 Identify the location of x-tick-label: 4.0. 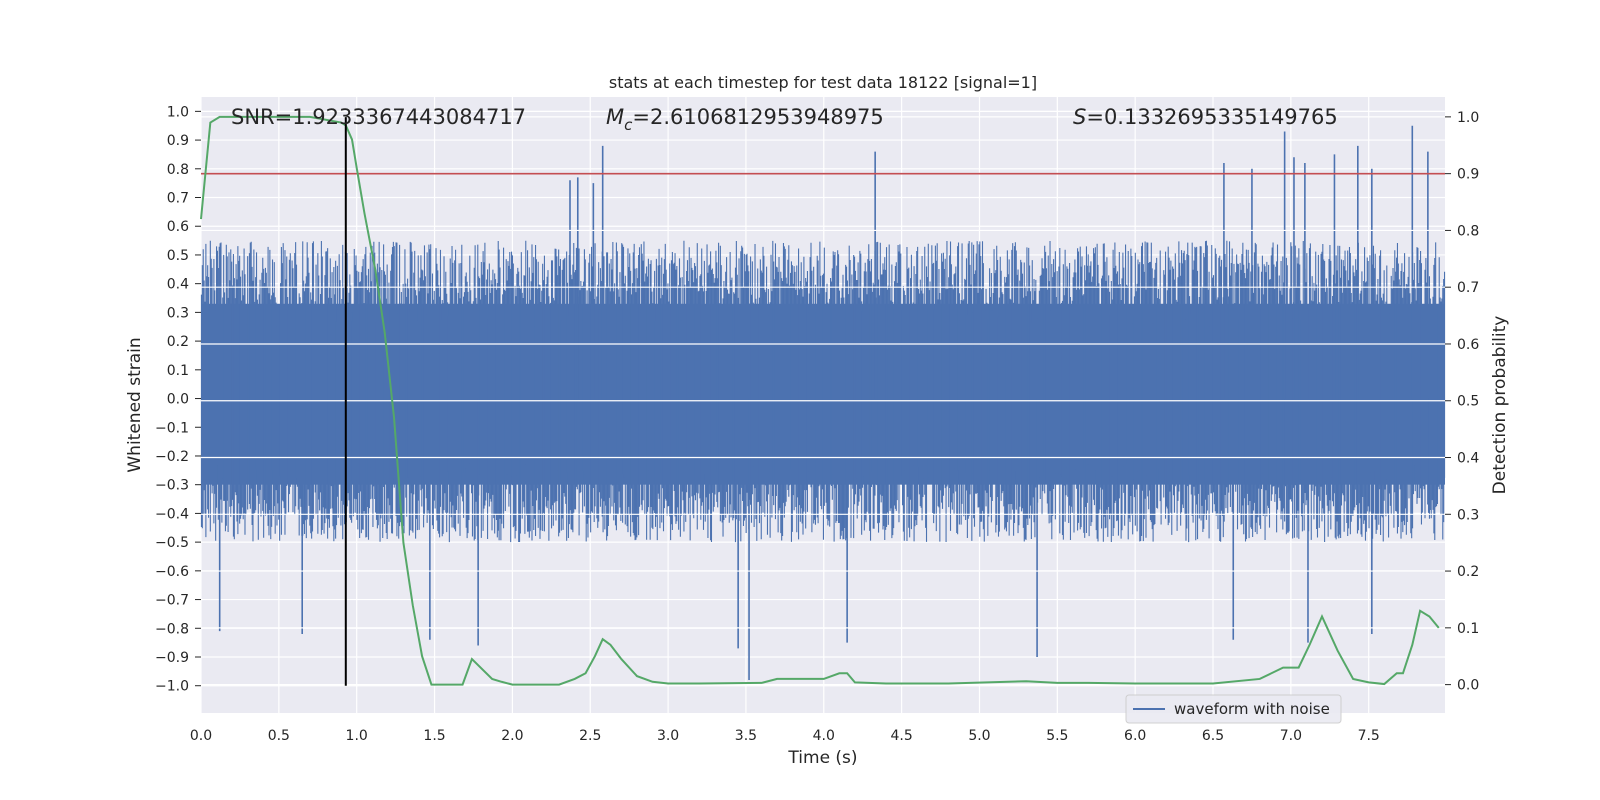
(824, 736).